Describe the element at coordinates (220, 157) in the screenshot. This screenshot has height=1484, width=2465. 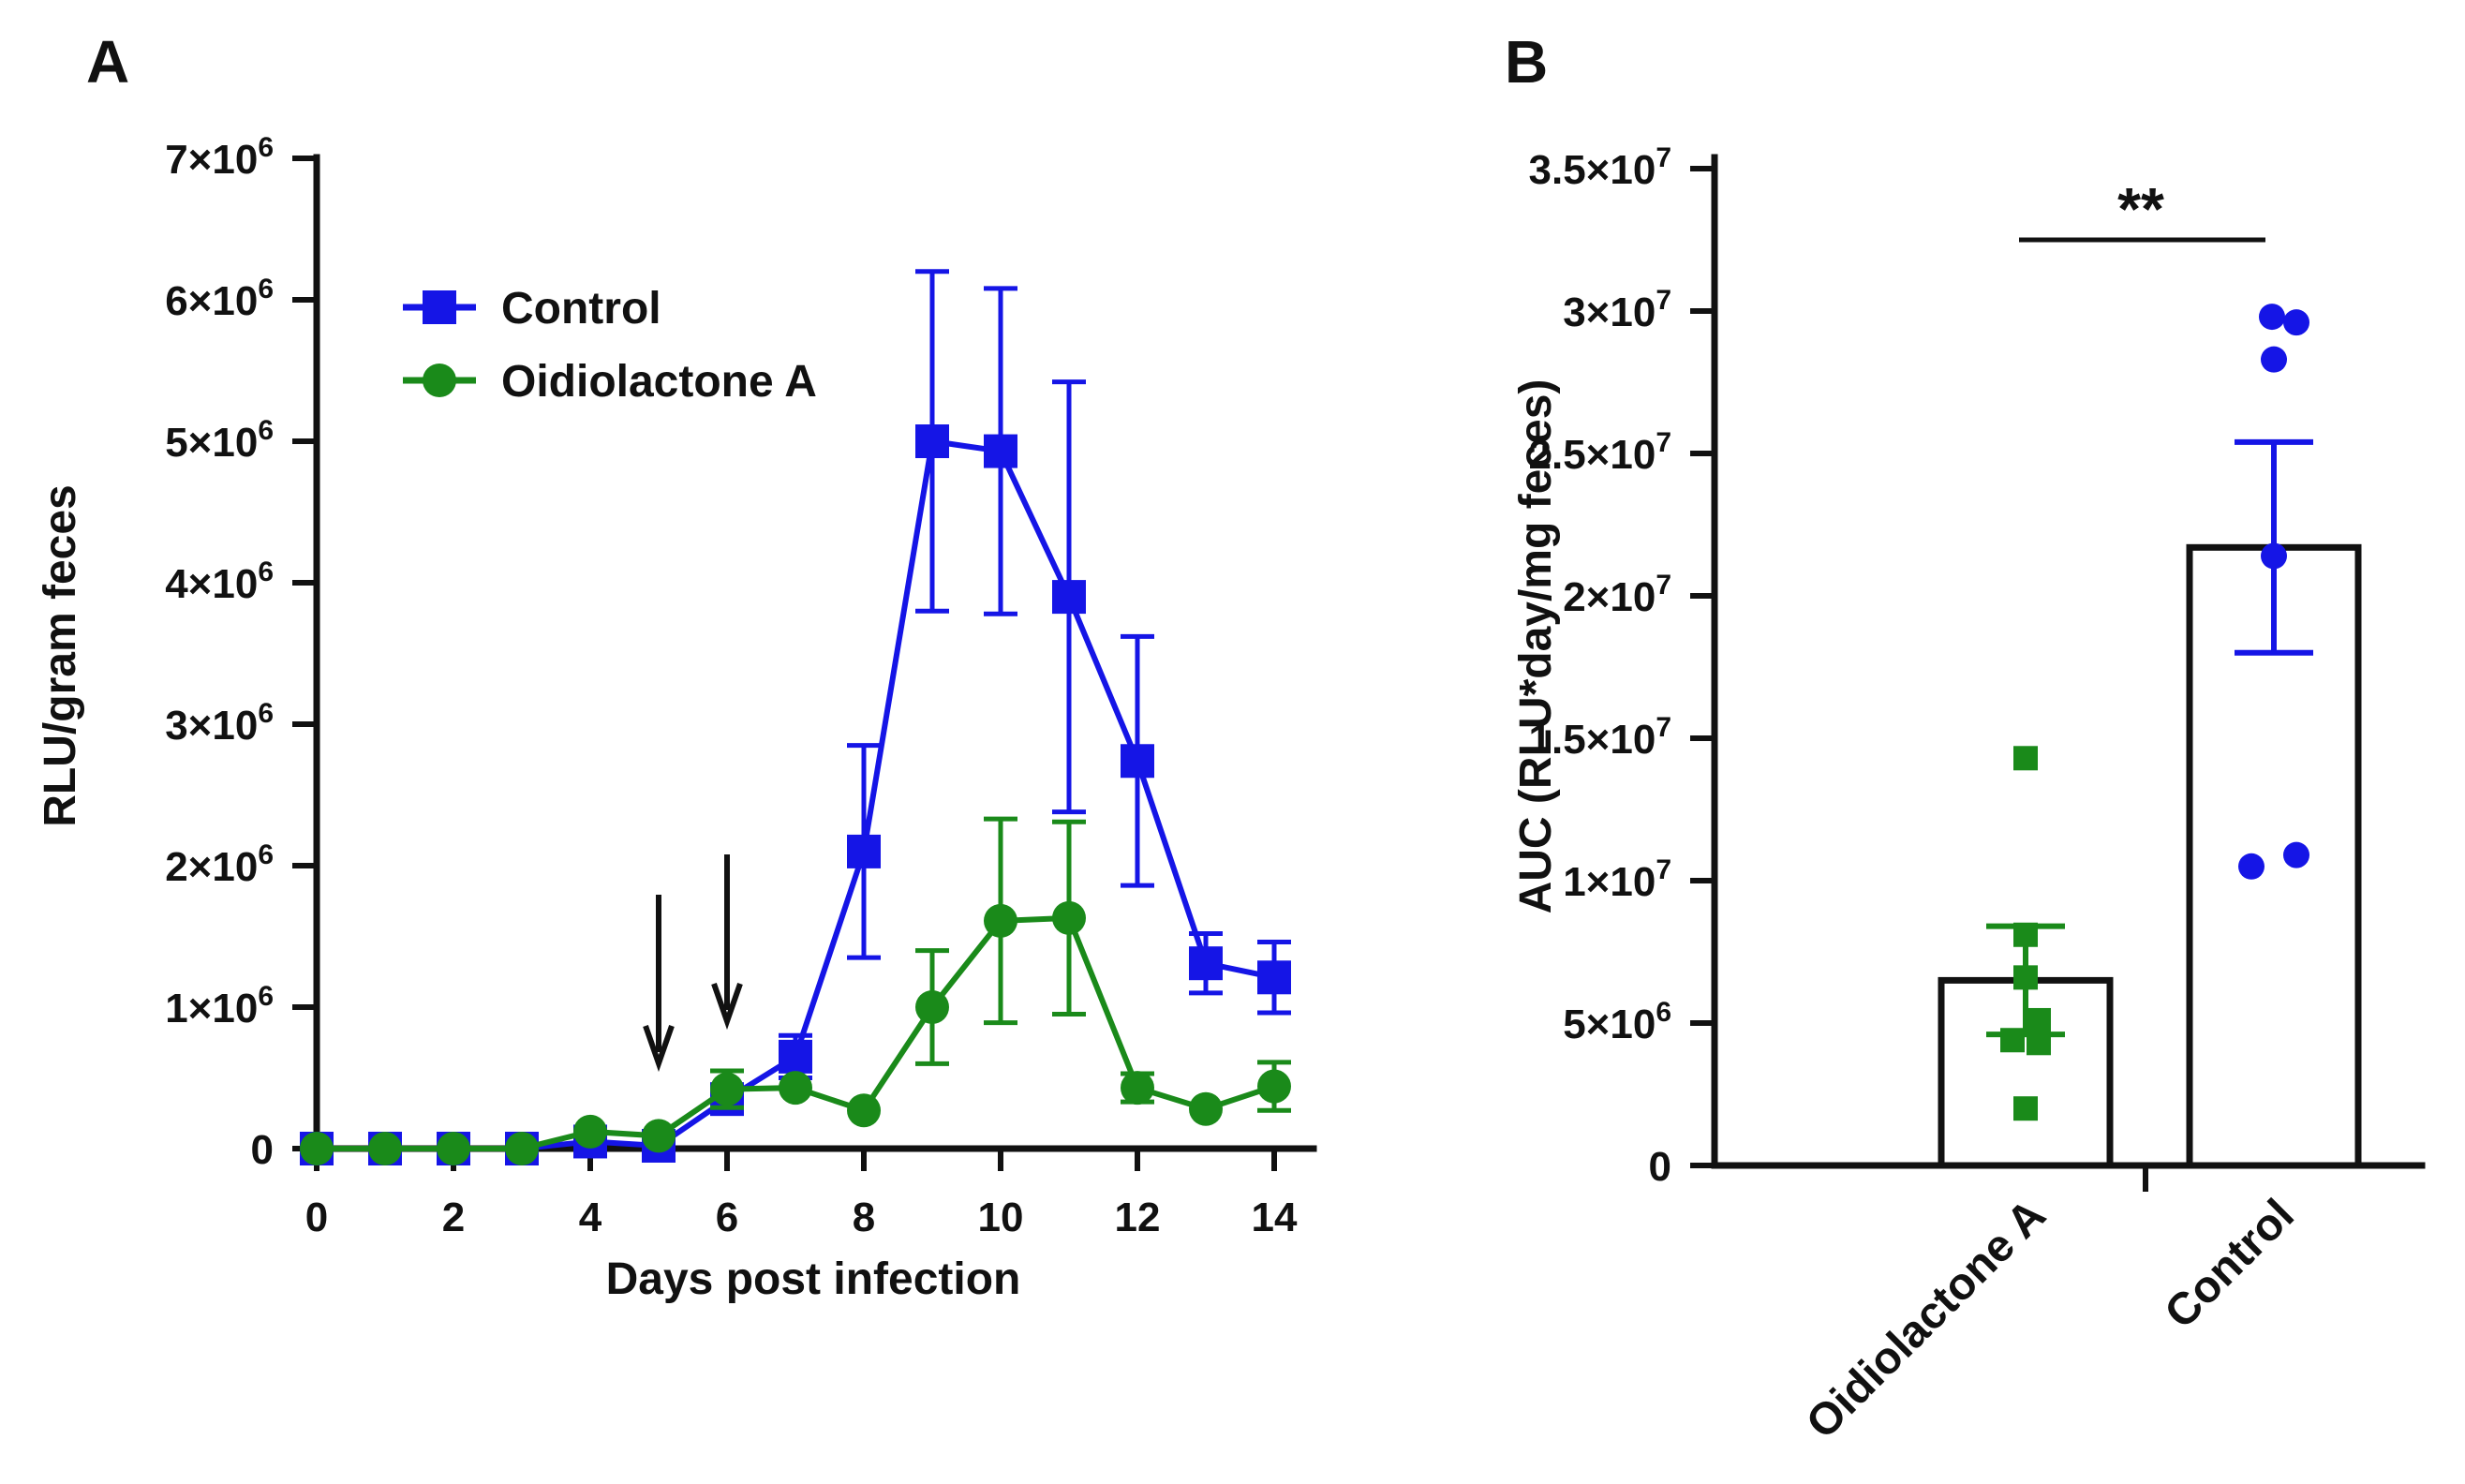
I see `y-tick-label: 7×10⁶` at that location.